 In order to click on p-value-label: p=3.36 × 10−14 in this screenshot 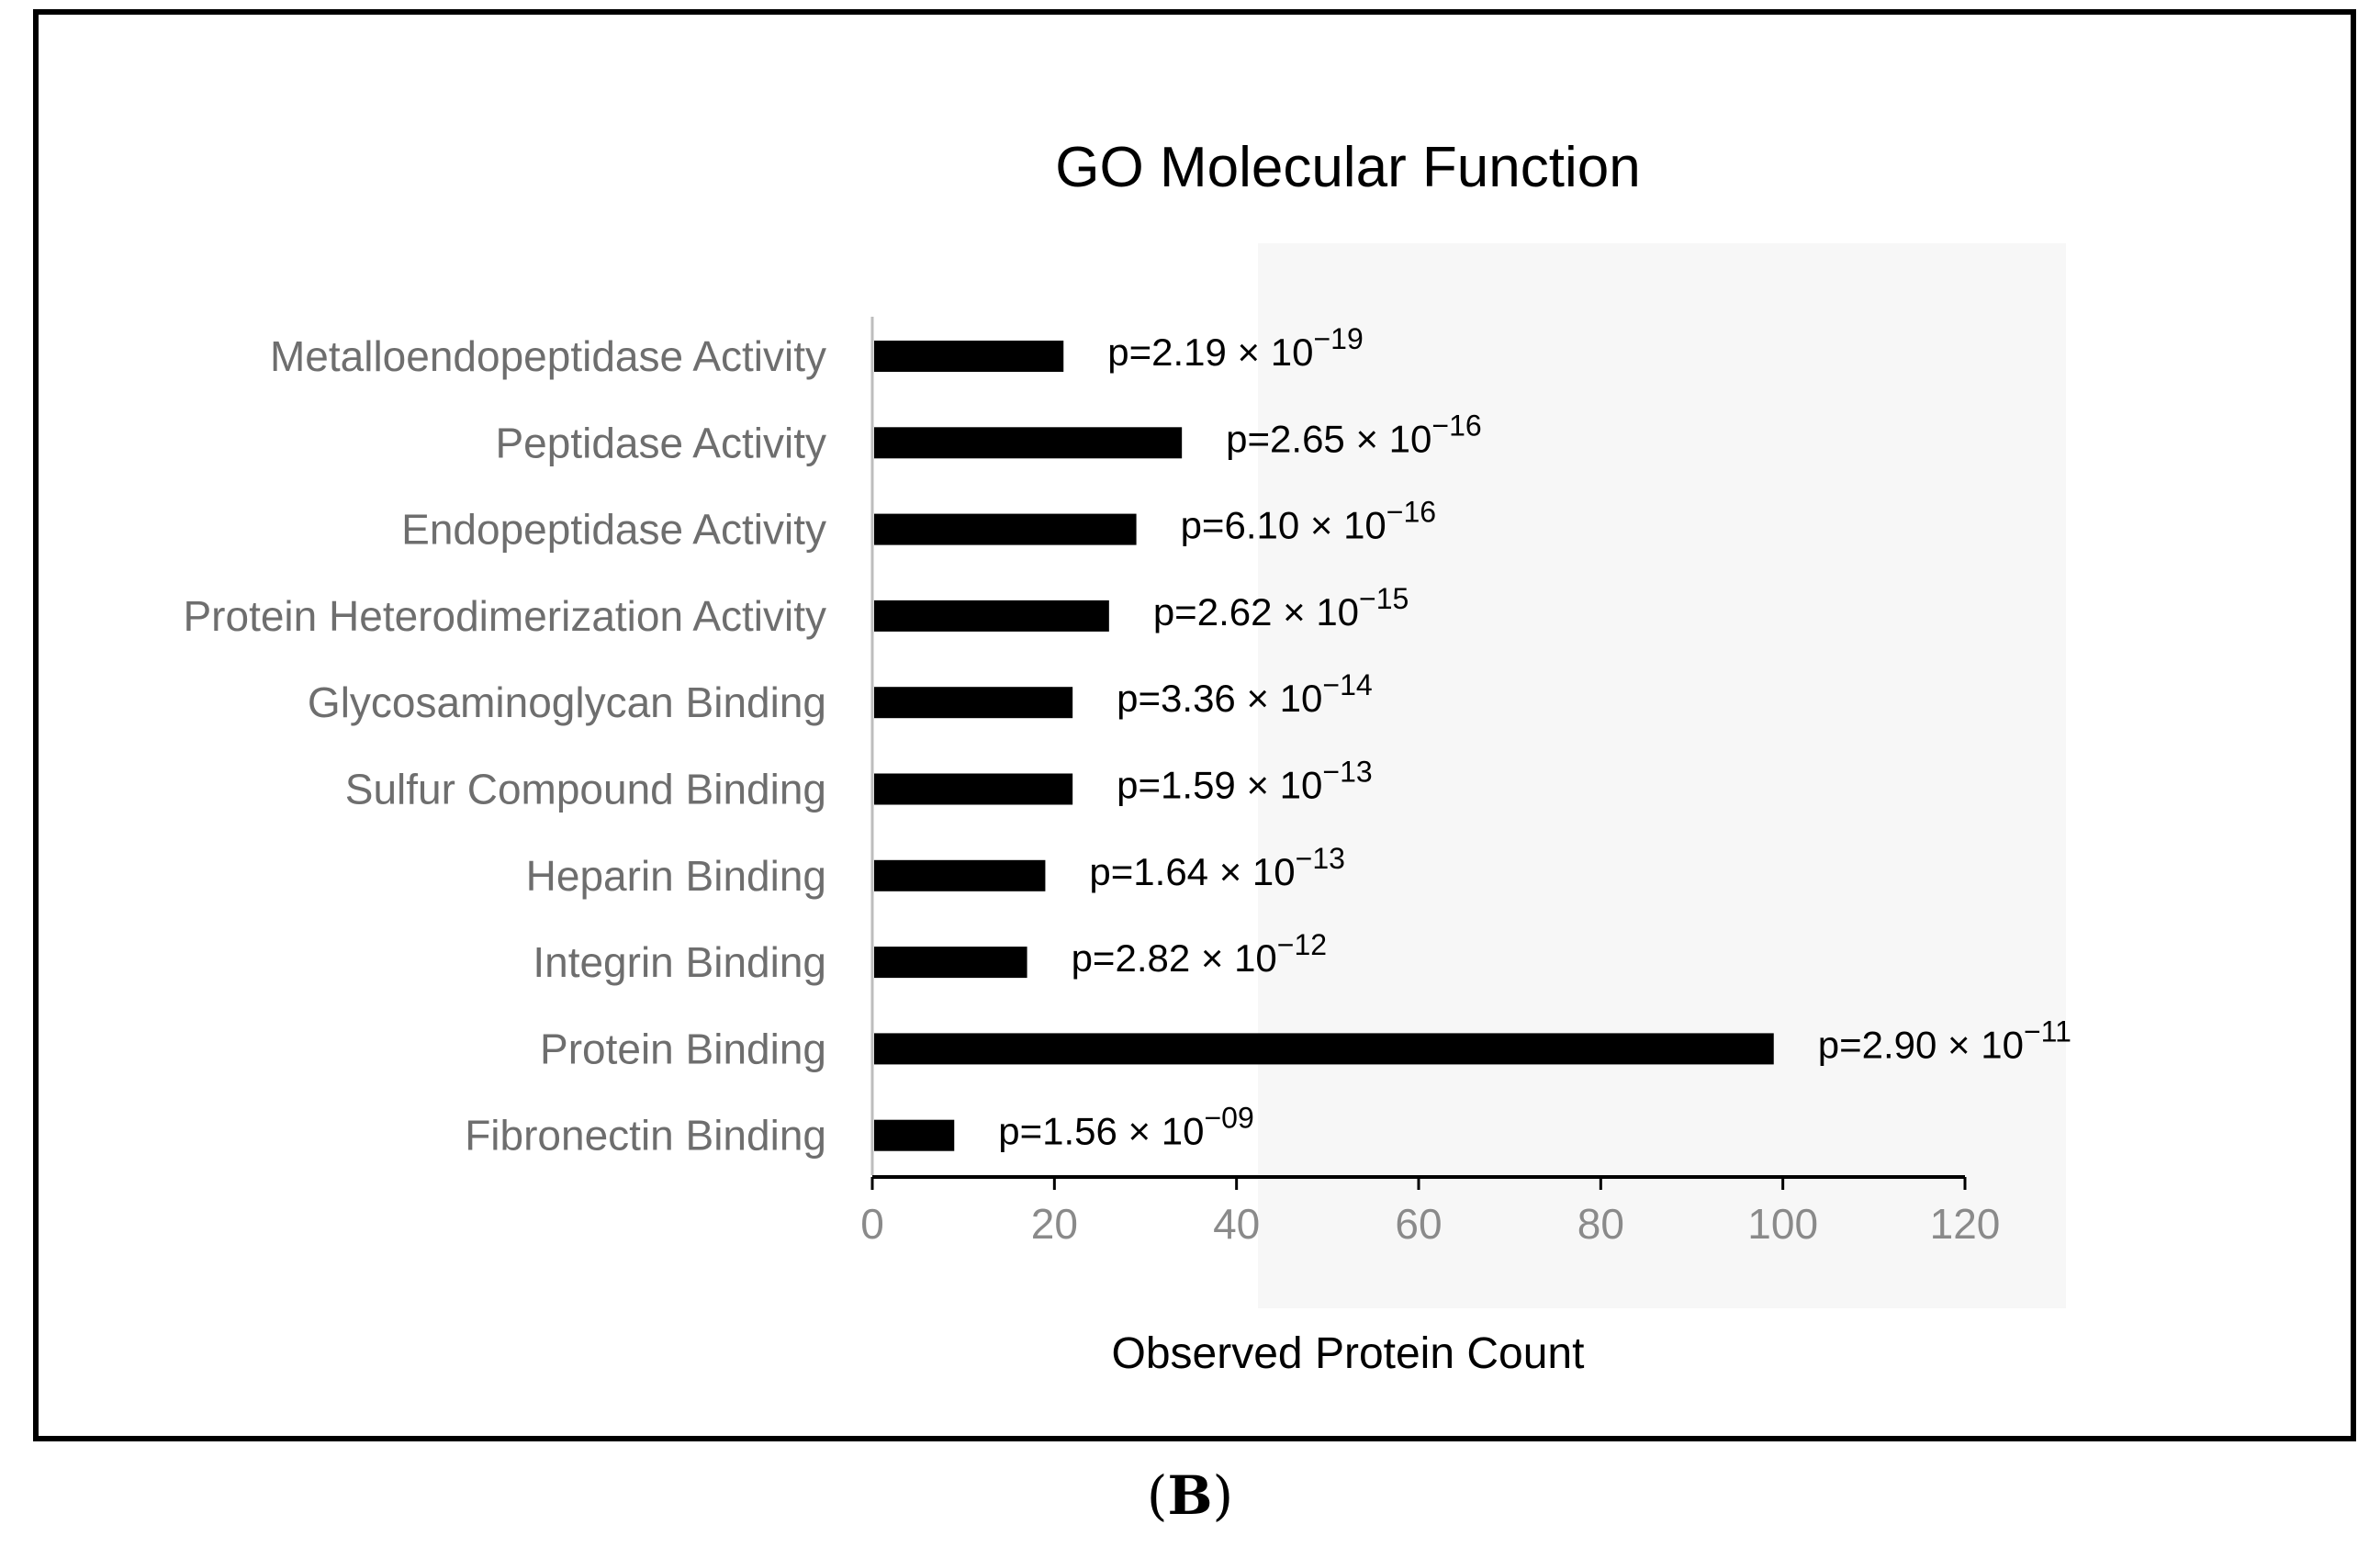, I will do `click(1245, 694)`.